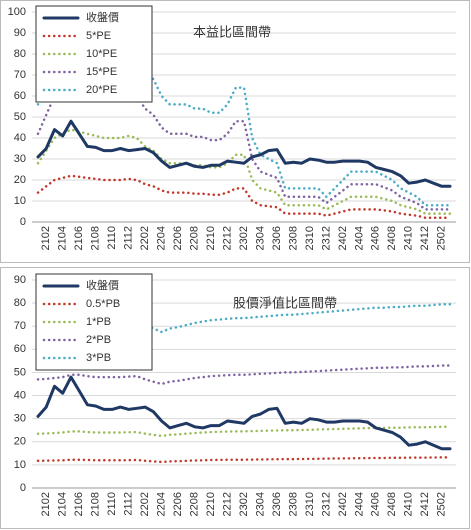 This screenshot has width=471, height=530. Describe the element at coordinates (98, 36) in the screenshot. I see `legend-label: 5*PE` at that location.